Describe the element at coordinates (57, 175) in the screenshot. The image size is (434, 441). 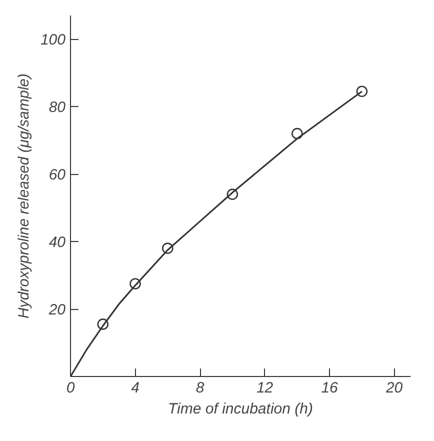
I see `y-tick-label: 60` at that location.